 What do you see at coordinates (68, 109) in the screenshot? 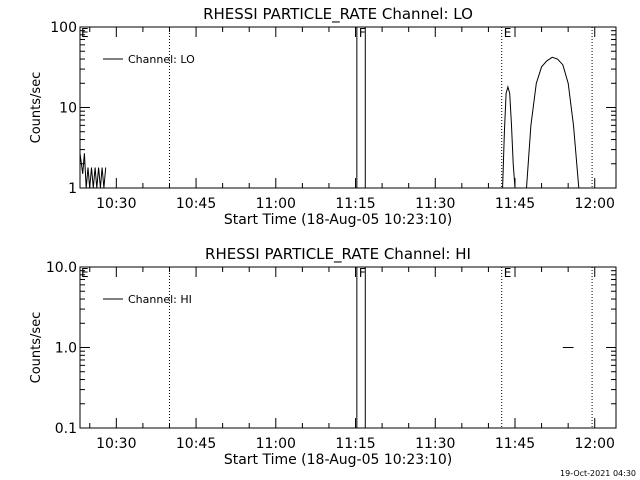
I see `y-tick-label: 10` at bounding box center [68, 109].